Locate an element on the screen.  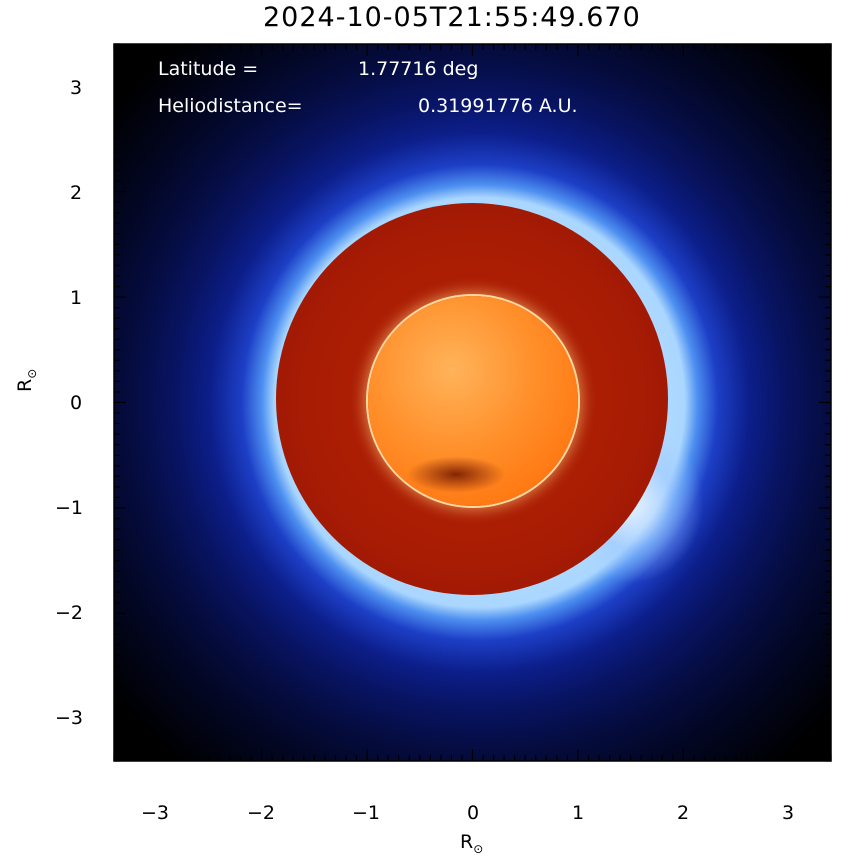
x-tick-label: −2 is located at coordinates (261, 813).